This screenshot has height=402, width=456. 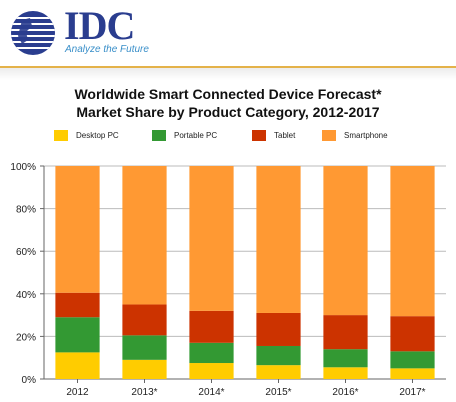 I want to click on legend-label: Portable PC, so click(x=196, y=135).